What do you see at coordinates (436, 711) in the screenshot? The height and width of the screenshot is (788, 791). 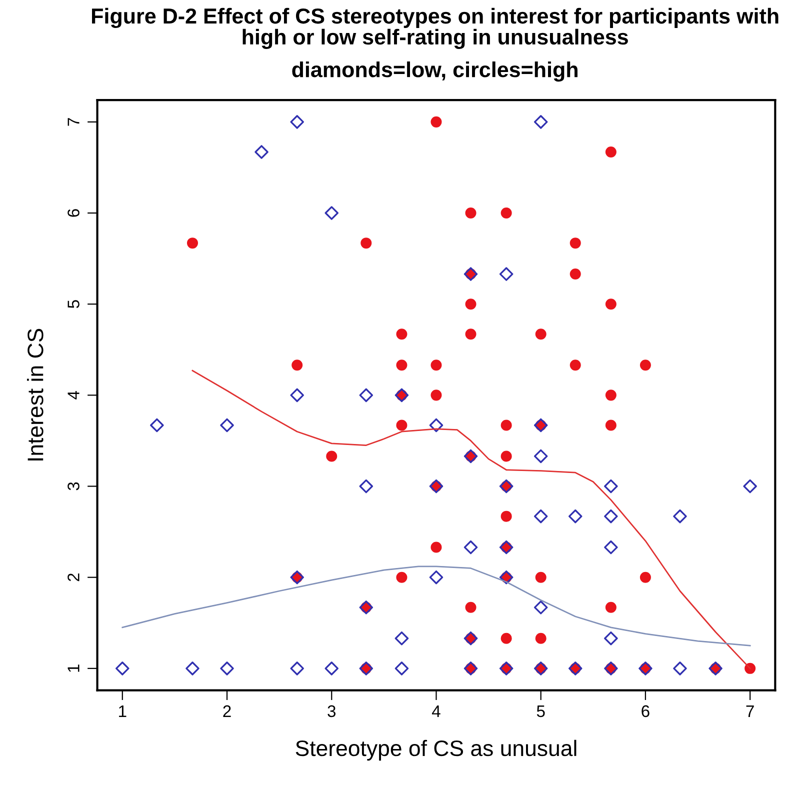 I see `x-tick-label: 4` at bounding box center [436, 711].